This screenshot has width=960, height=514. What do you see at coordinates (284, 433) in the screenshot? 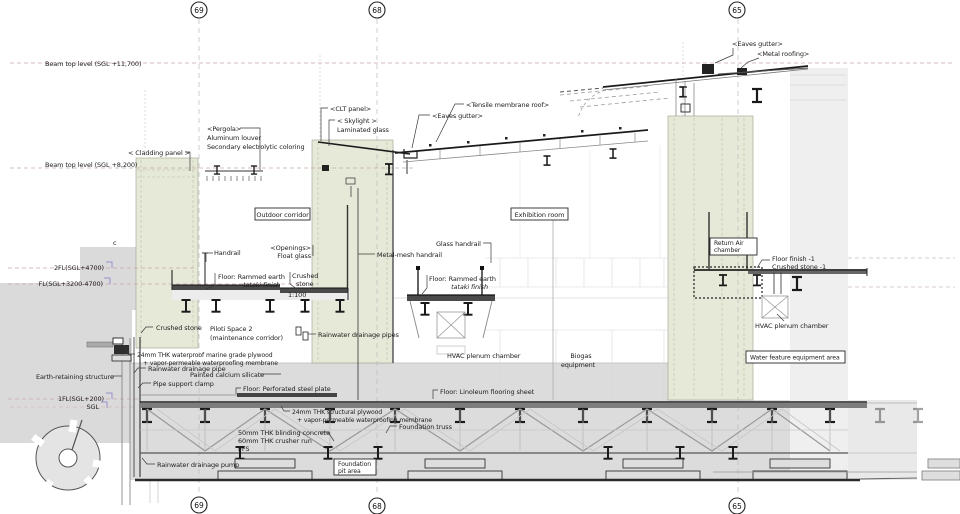
I see `label-blinding: 50mm THK blinding concrete` at bounding box center [284, 433].